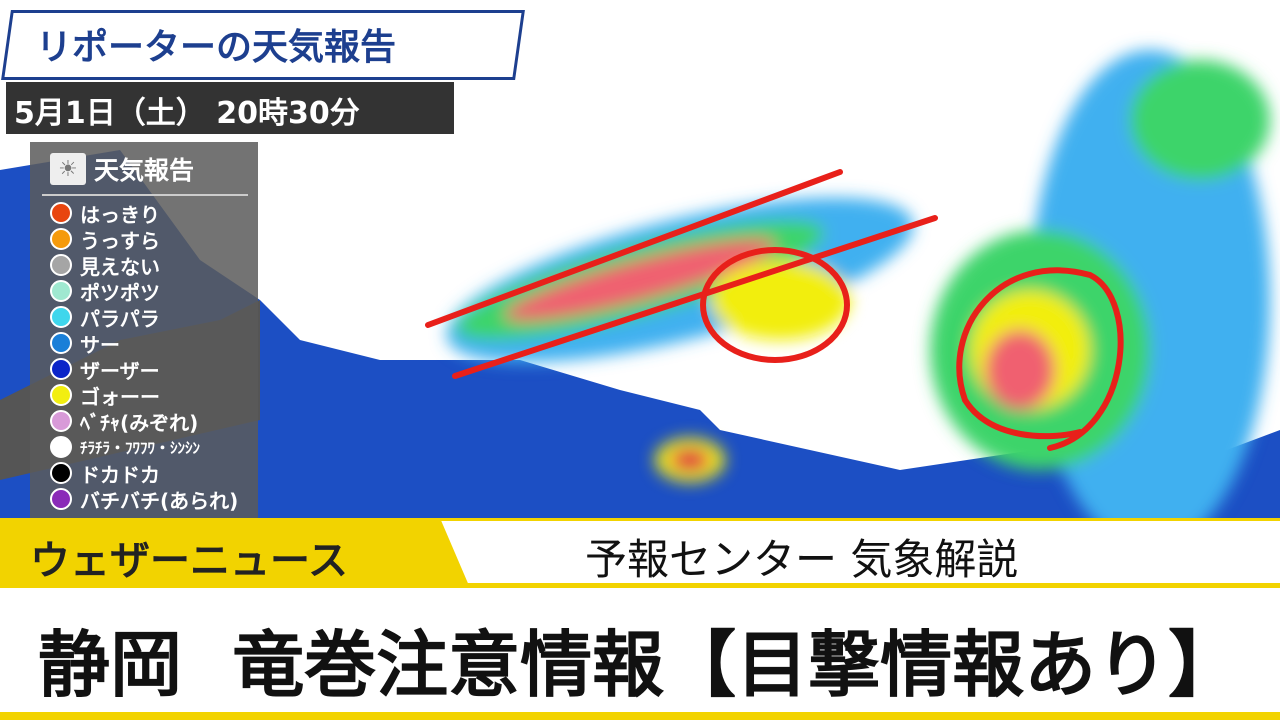 This screenshot has width=1280, height=720. What do you see at coordinates (145, 195) in the screenshot?
I see `legend-divider` at bounding box center [145, 195].